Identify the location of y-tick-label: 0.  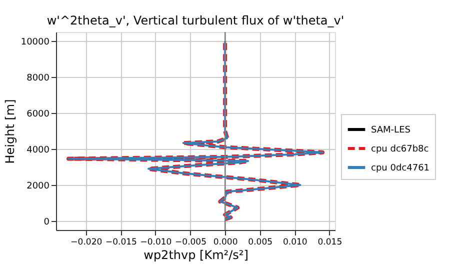
(47, 223).